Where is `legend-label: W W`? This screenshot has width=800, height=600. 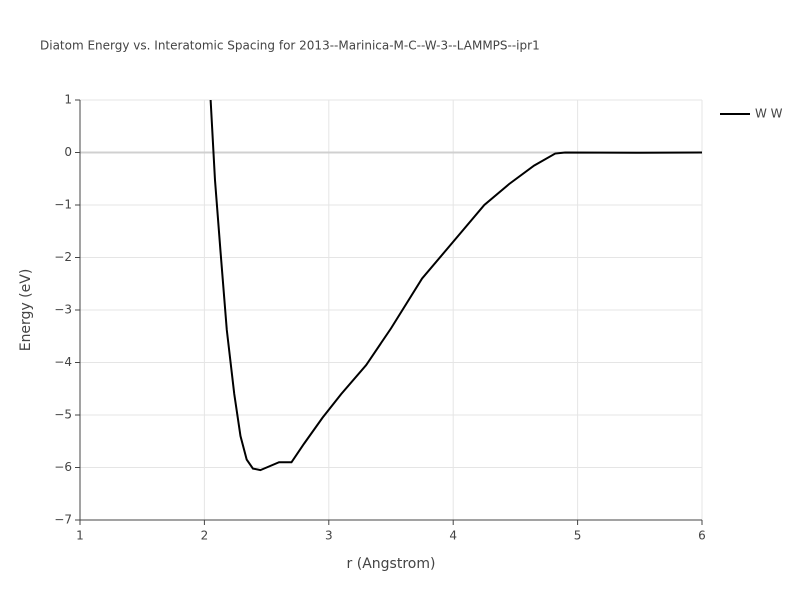 legend-label: W W is located at coordinates (769, 114).